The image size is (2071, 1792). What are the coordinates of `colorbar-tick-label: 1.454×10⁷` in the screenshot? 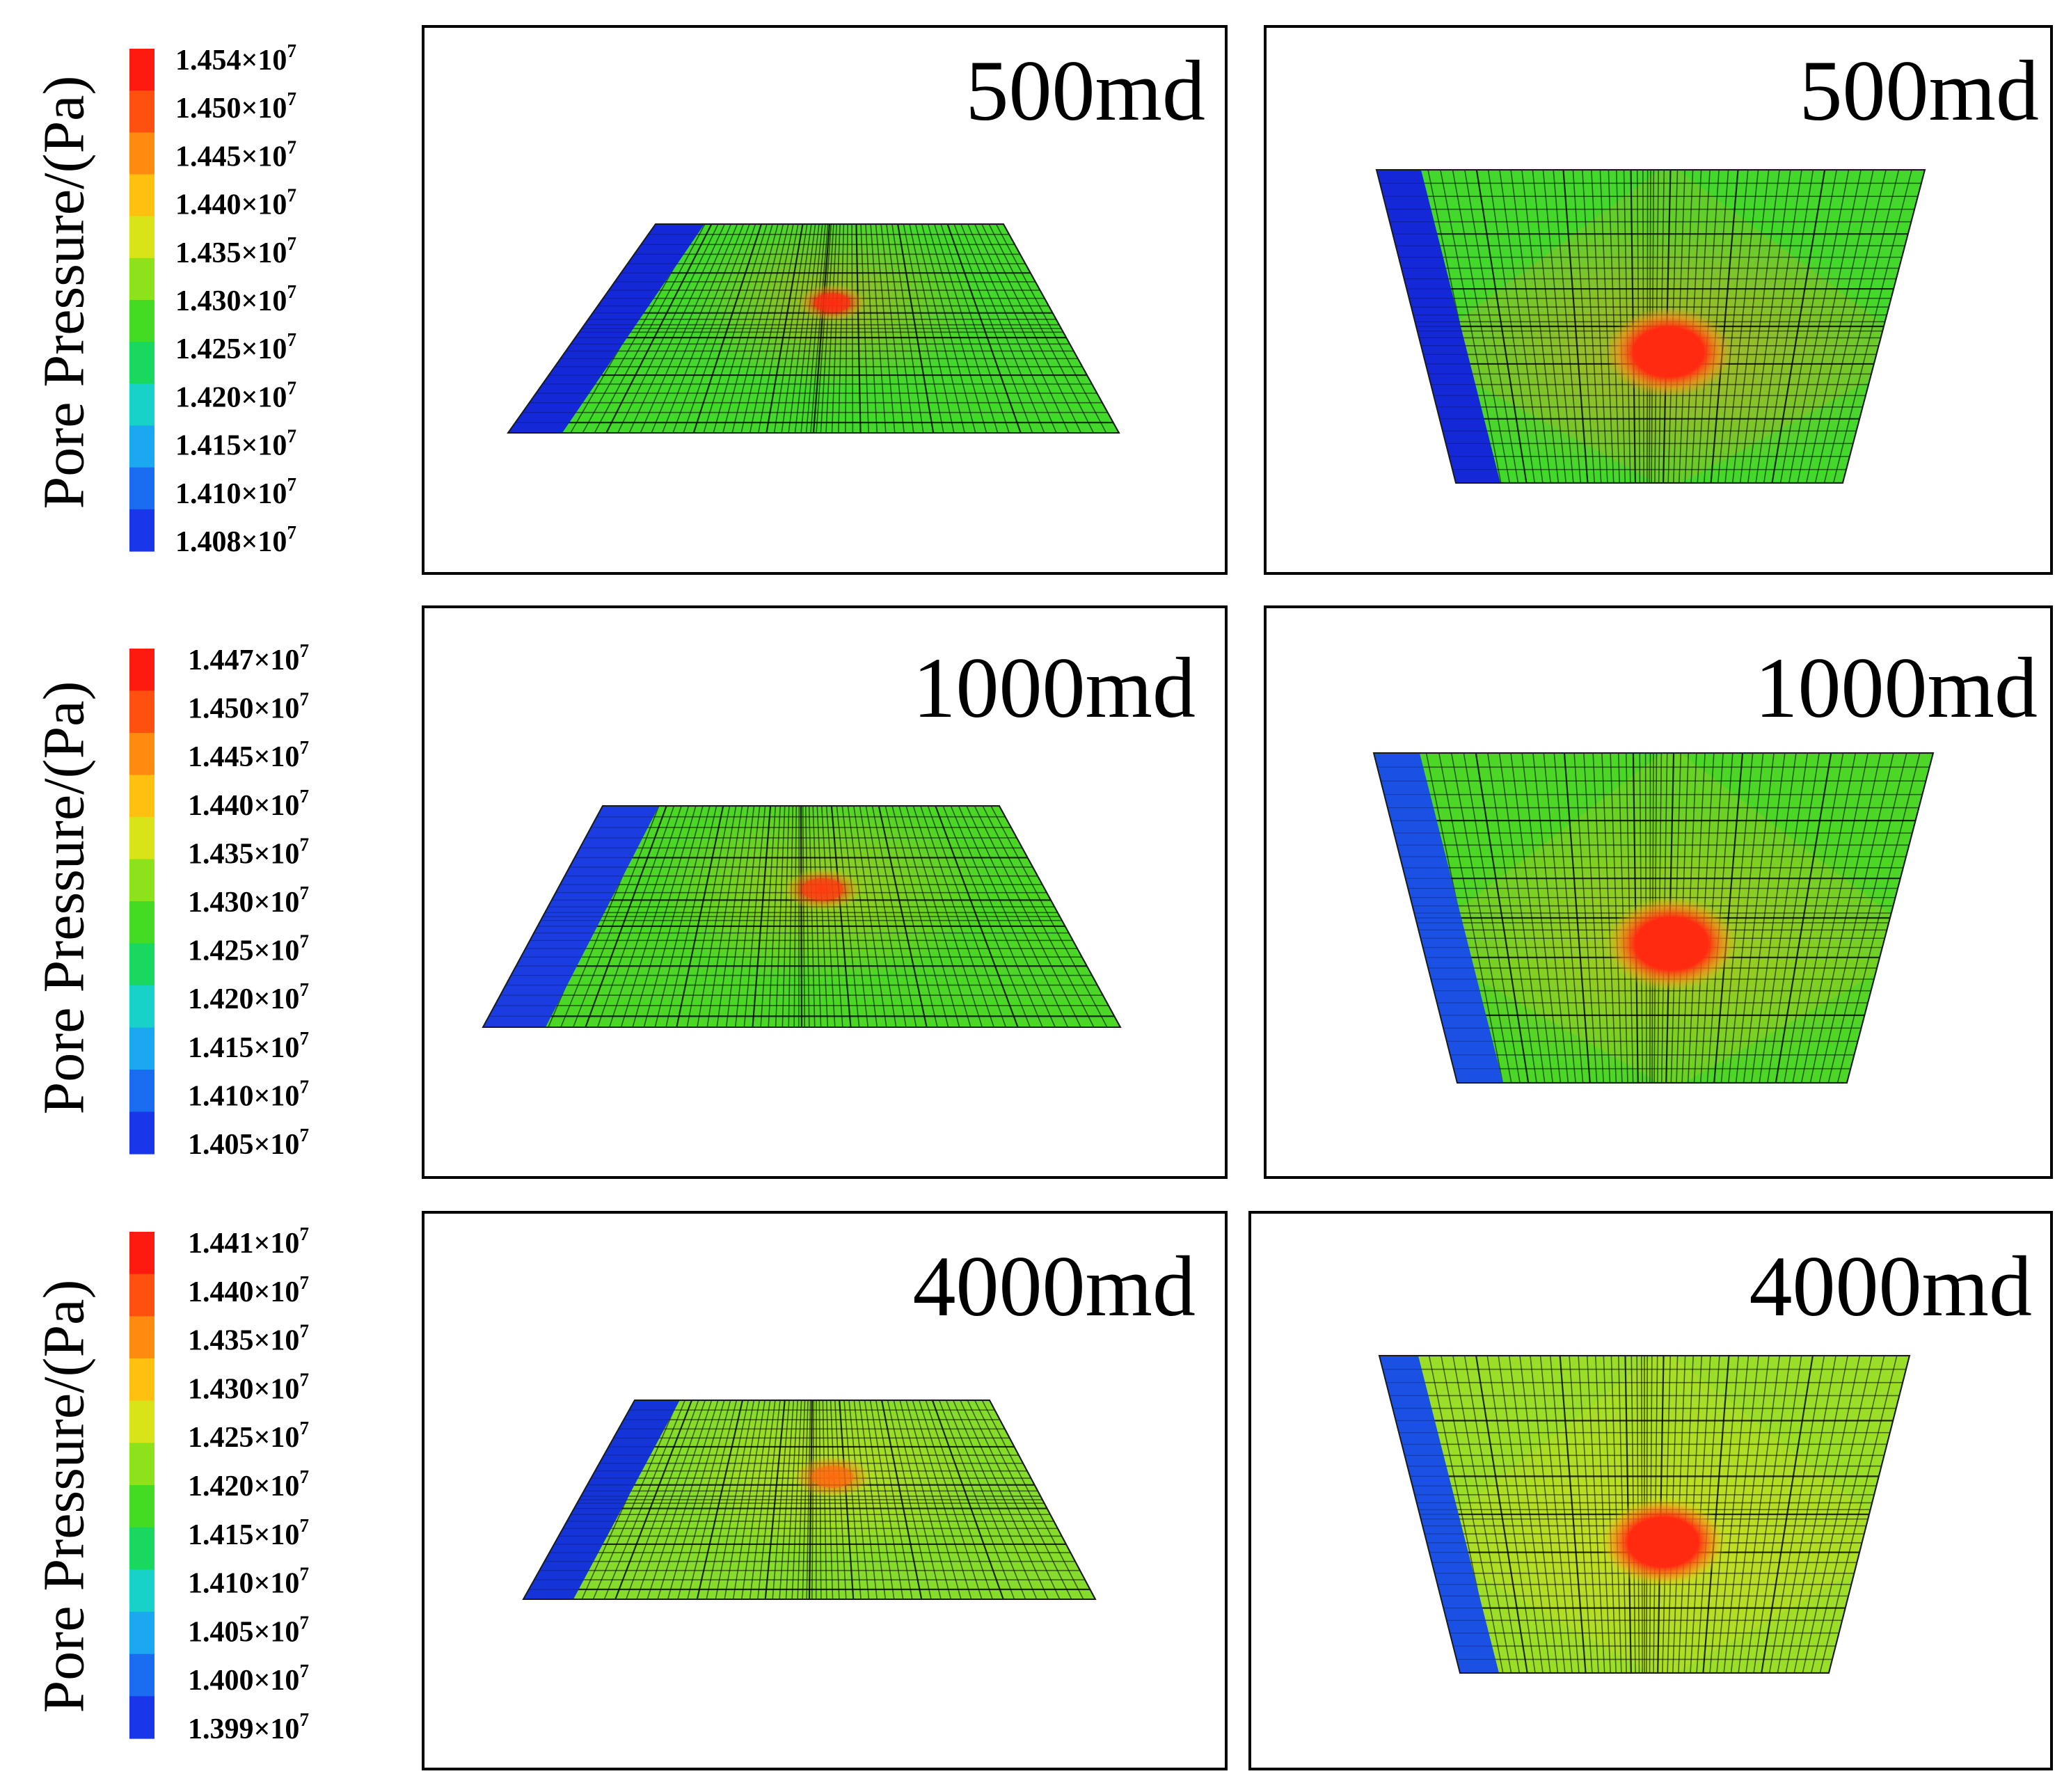 It's located at (235, 58).